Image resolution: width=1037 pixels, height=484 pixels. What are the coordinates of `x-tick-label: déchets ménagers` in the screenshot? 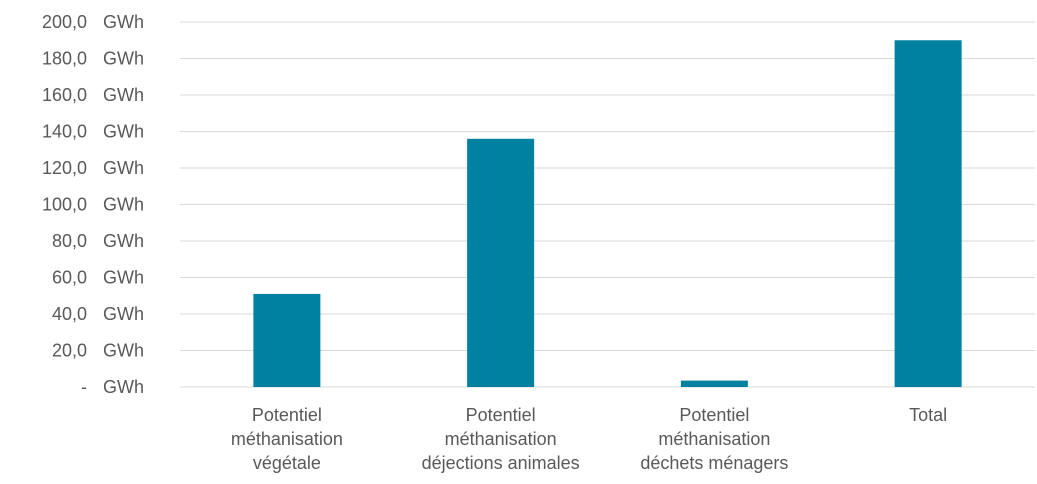 It's located at (714, 463).